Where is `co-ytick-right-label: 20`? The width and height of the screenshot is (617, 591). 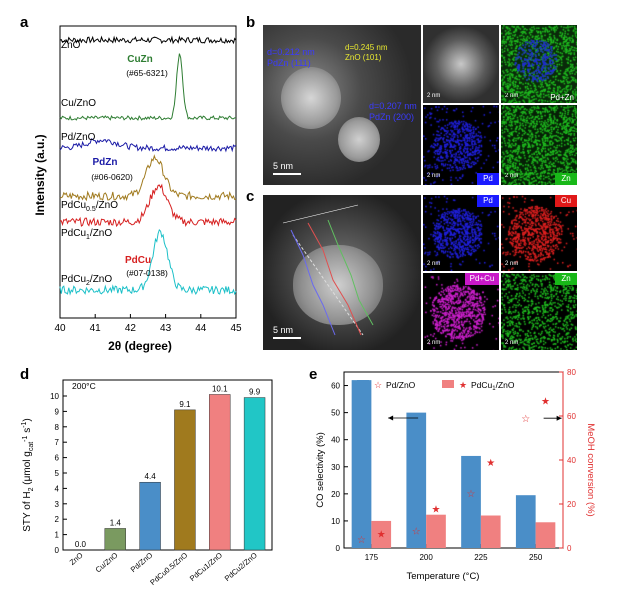 co-ytick-right-label: 20 is located at coordinates (571, 504).